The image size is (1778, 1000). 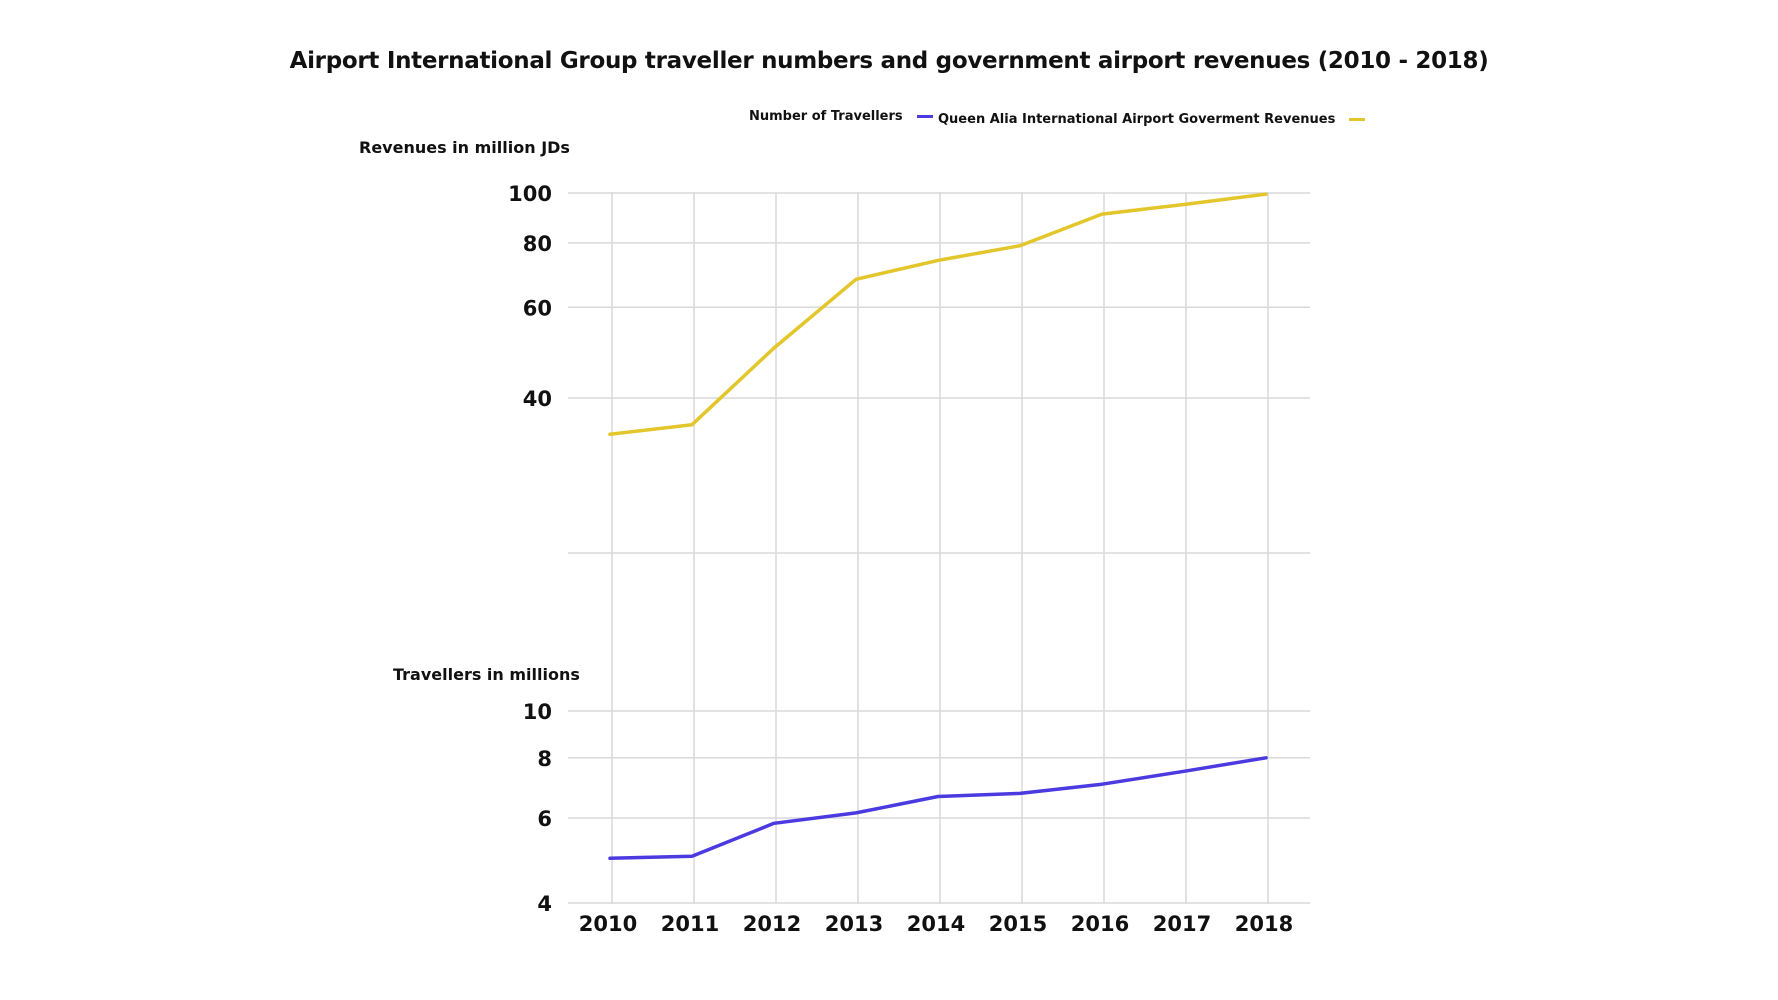 What do you see at coordinates (936, 924) in the screenshot?
I see `x-tick-label-2014: 2014` at bounding box center [936, 924].